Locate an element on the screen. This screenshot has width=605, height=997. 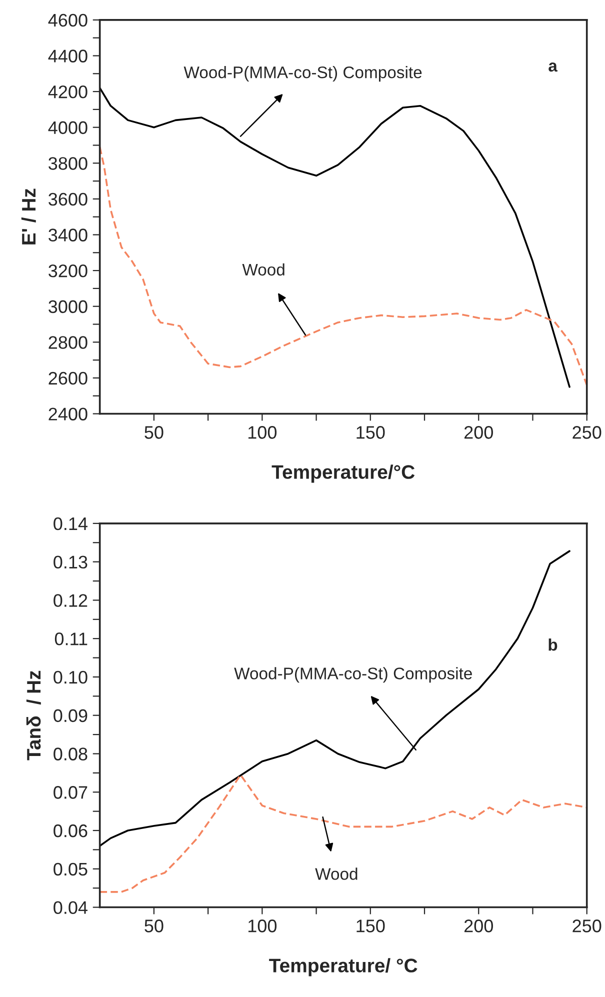
annotation: b is located at coordinates (553, 644).